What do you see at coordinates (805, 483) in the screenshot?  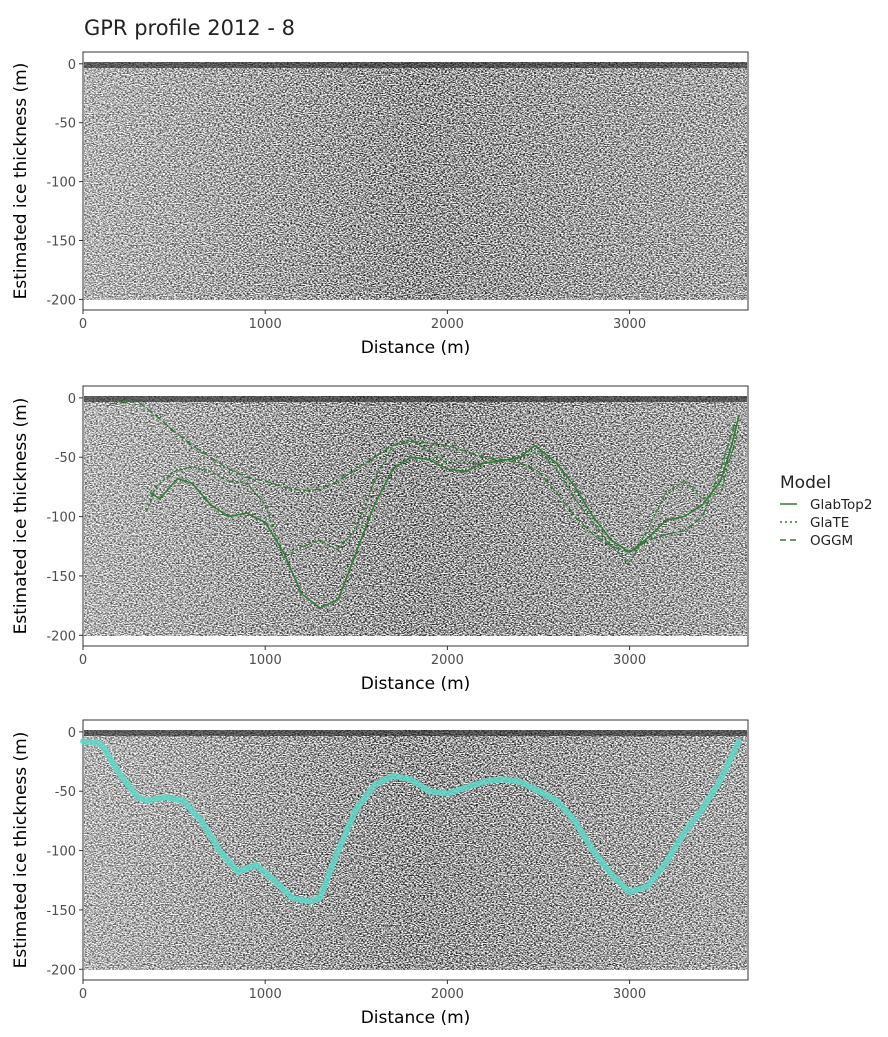 I see `legend-title: Model` at bounding box center [805, 483].